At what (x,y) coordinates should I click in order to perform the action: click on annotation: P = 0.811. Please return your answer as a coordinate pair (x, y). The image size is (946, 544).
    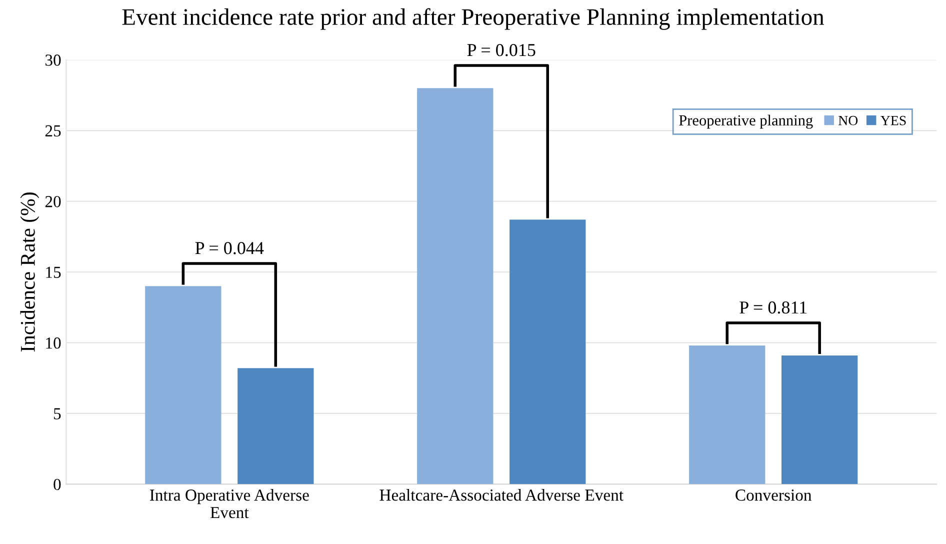
    Looking at the image, I should click on (773, 307).